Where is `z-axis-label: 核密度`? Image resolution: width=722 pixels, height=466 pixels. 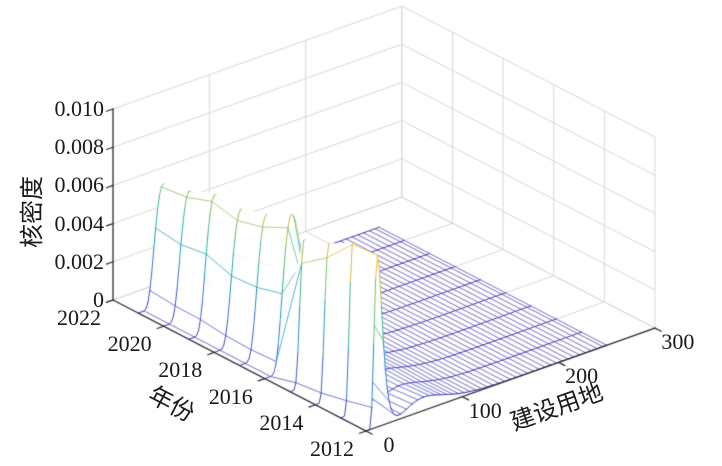
z-axis-label: 核密度 is located at coordinates (33, 212).